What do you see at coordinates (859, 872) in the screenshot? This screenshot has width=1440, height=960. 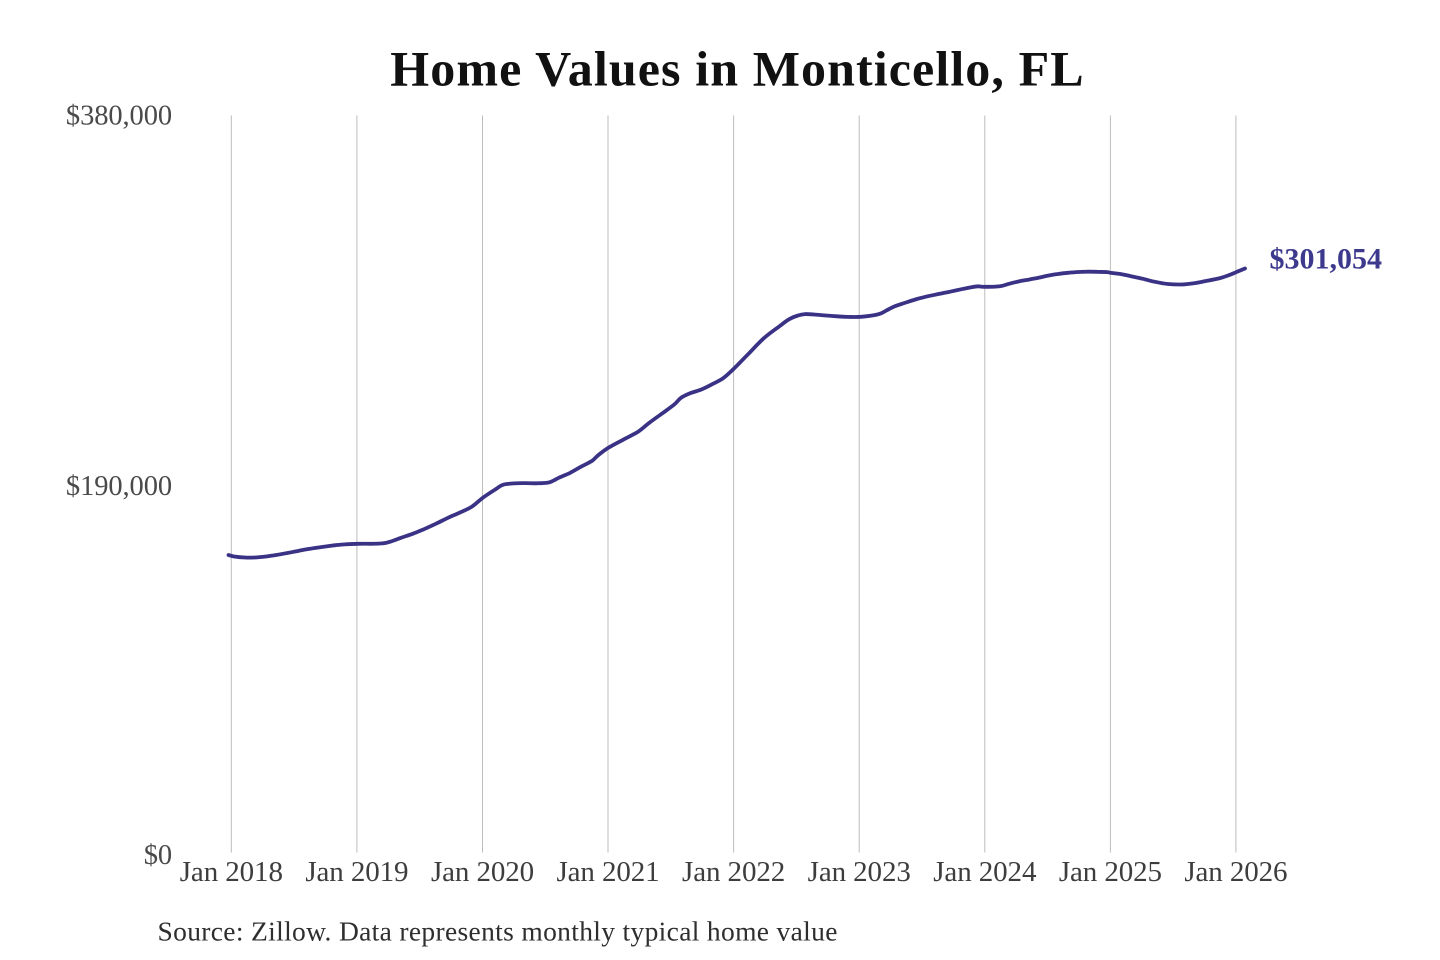 I see `svg-text: Jan 2023` at bounding box center [859, 872].